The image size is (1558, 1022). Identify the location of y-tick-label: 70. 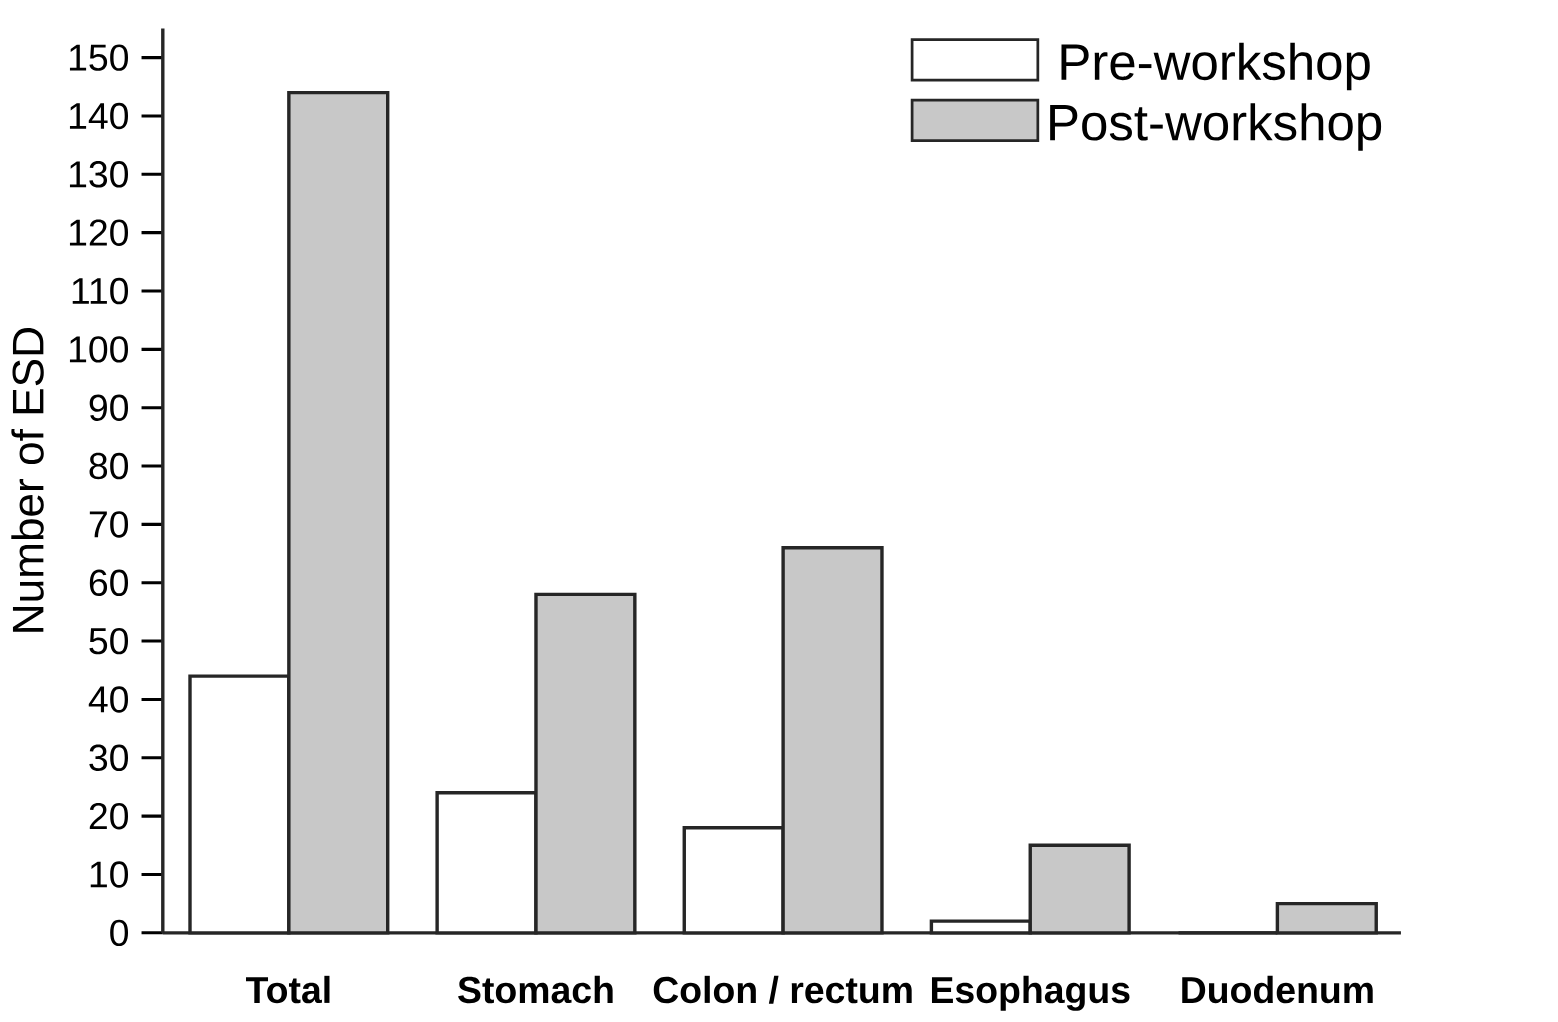
(109, 524).